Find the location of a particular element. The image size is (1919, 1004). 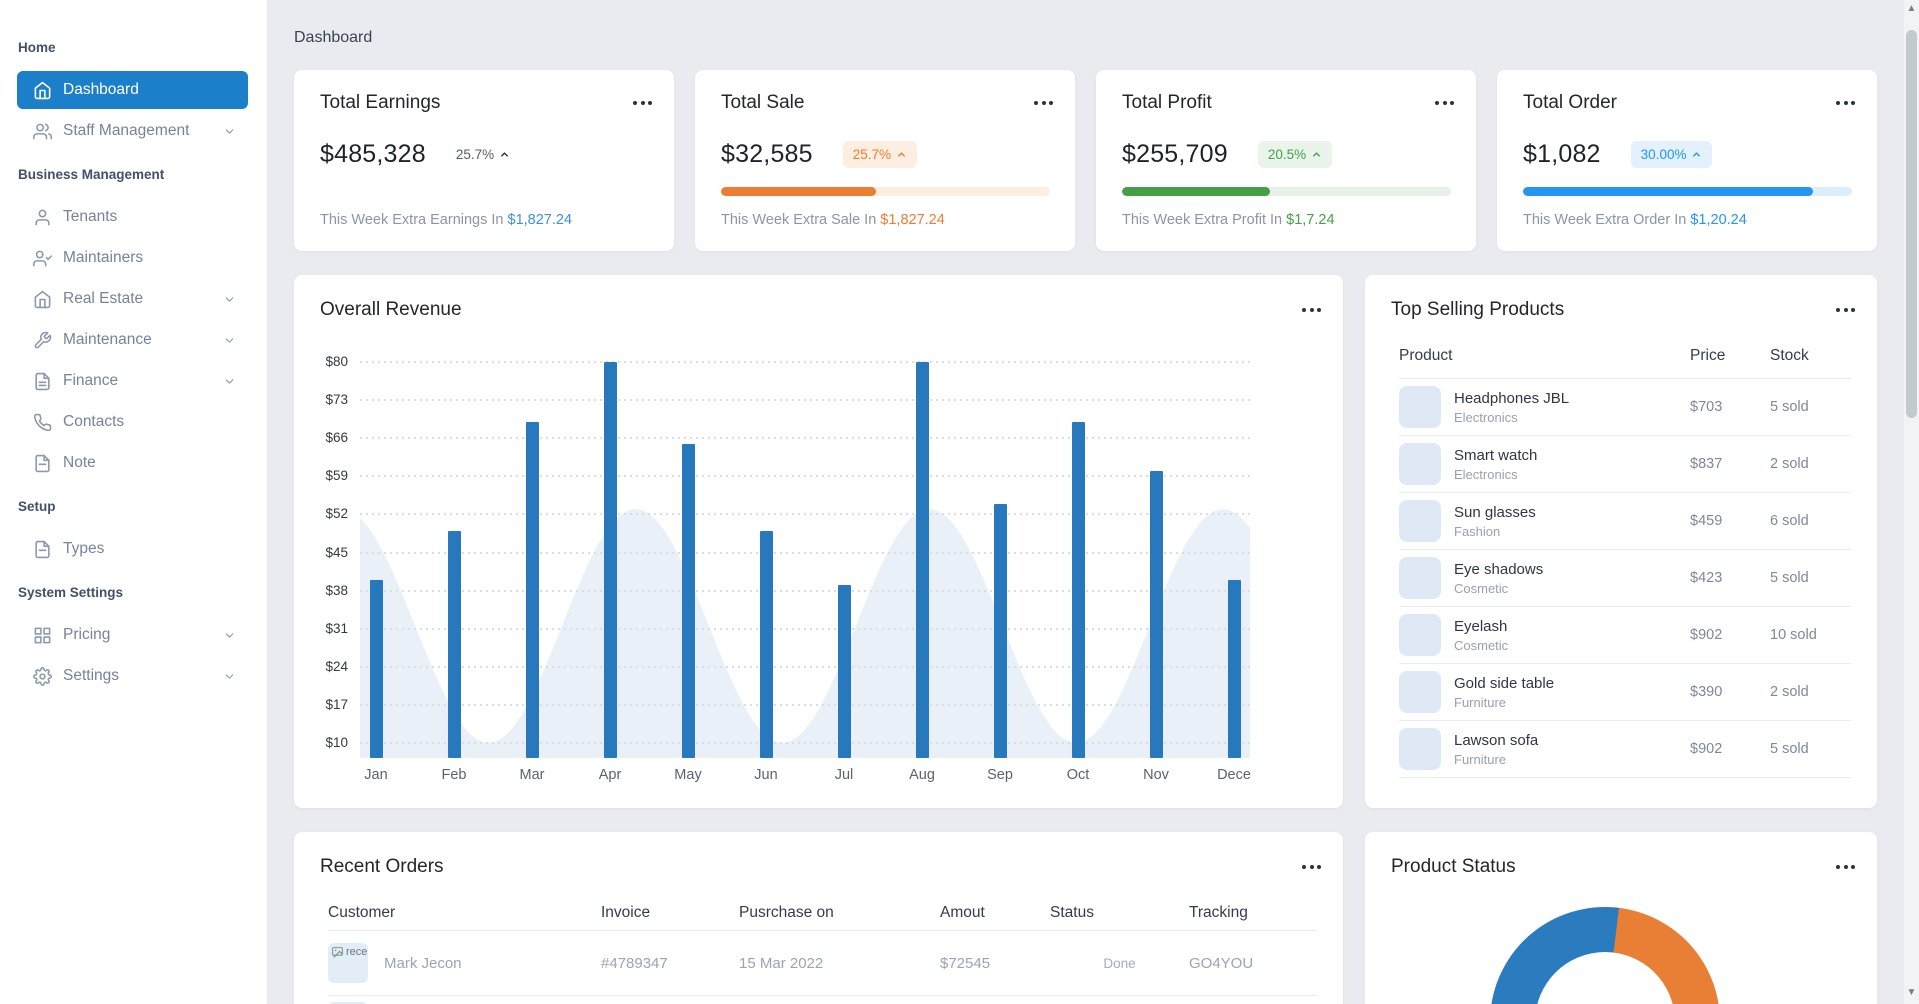

table-row: Sun glasses Fashion $459 6 sold is located at coordinates (1625, 521).